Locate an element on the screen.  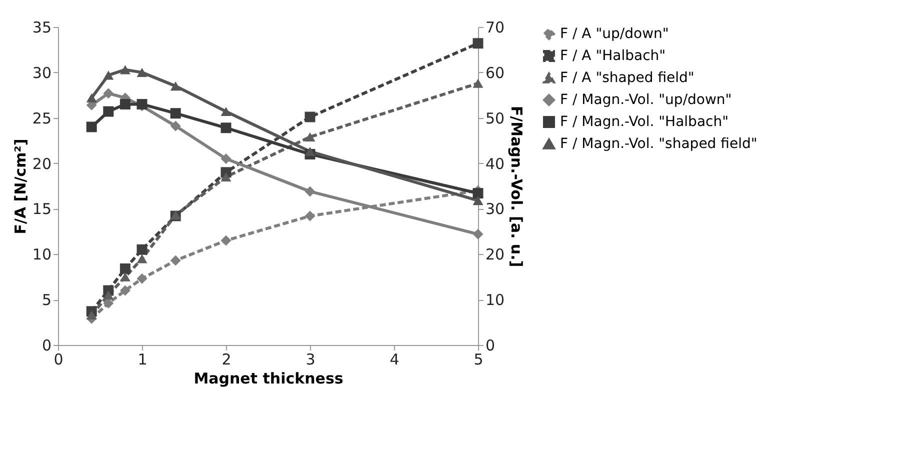
legend-label: F / Magn.-Vol. "Halbach" is located at coordinates (644, 122).